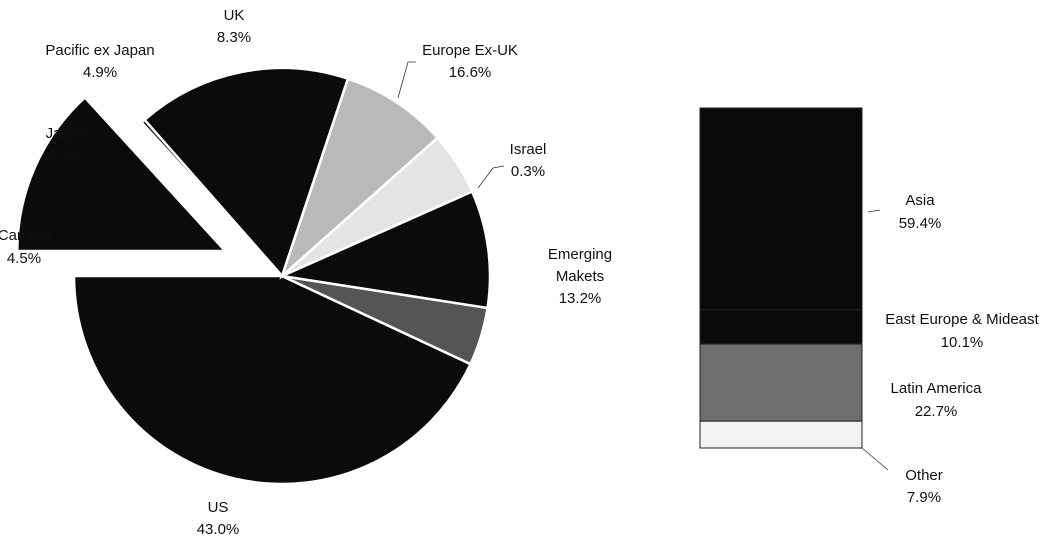 Image resolution: width=1046 pixels, height=540 pixels. Describe the element at coordinates (122, 174) in the screenshot. I see `pie-slice-emerging-makets` at that location.